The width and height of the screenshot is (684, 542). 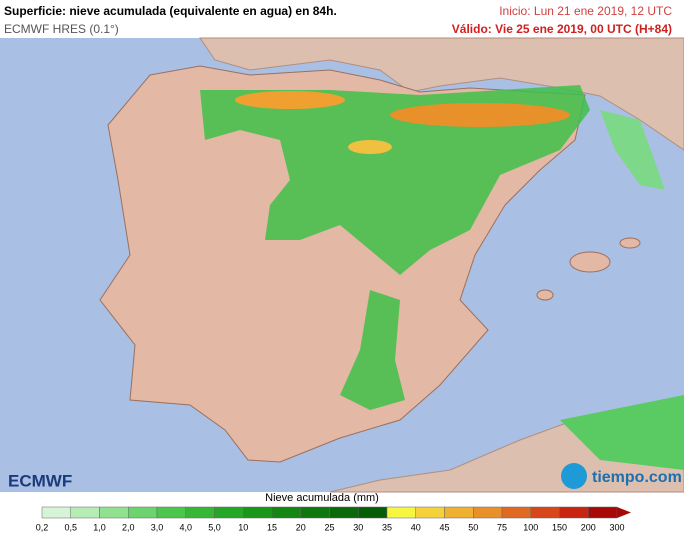 What do you see at coordinates (588, 527) in the screenshot?
I see `legend-label: 200` at bounding box center [588, 527].